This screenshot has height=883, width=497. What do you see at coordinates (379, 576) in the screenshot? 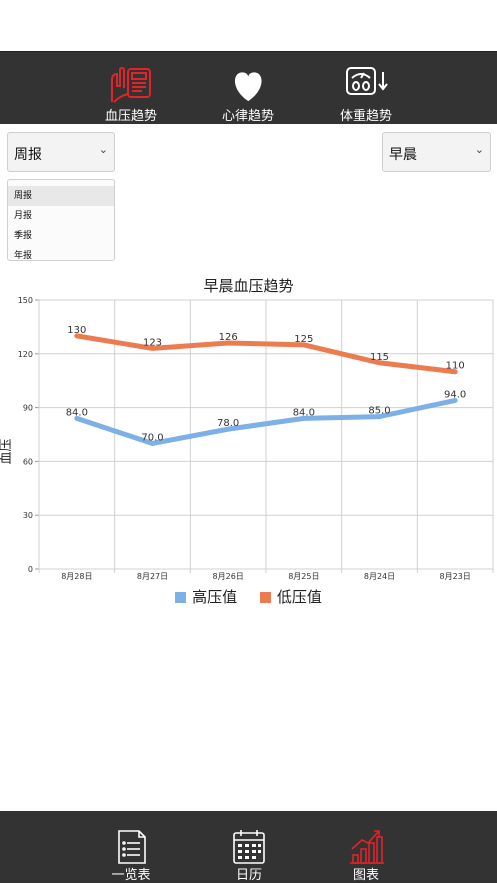
I see `x-tick-label: 8月24日` at bounding box center [379, 576].